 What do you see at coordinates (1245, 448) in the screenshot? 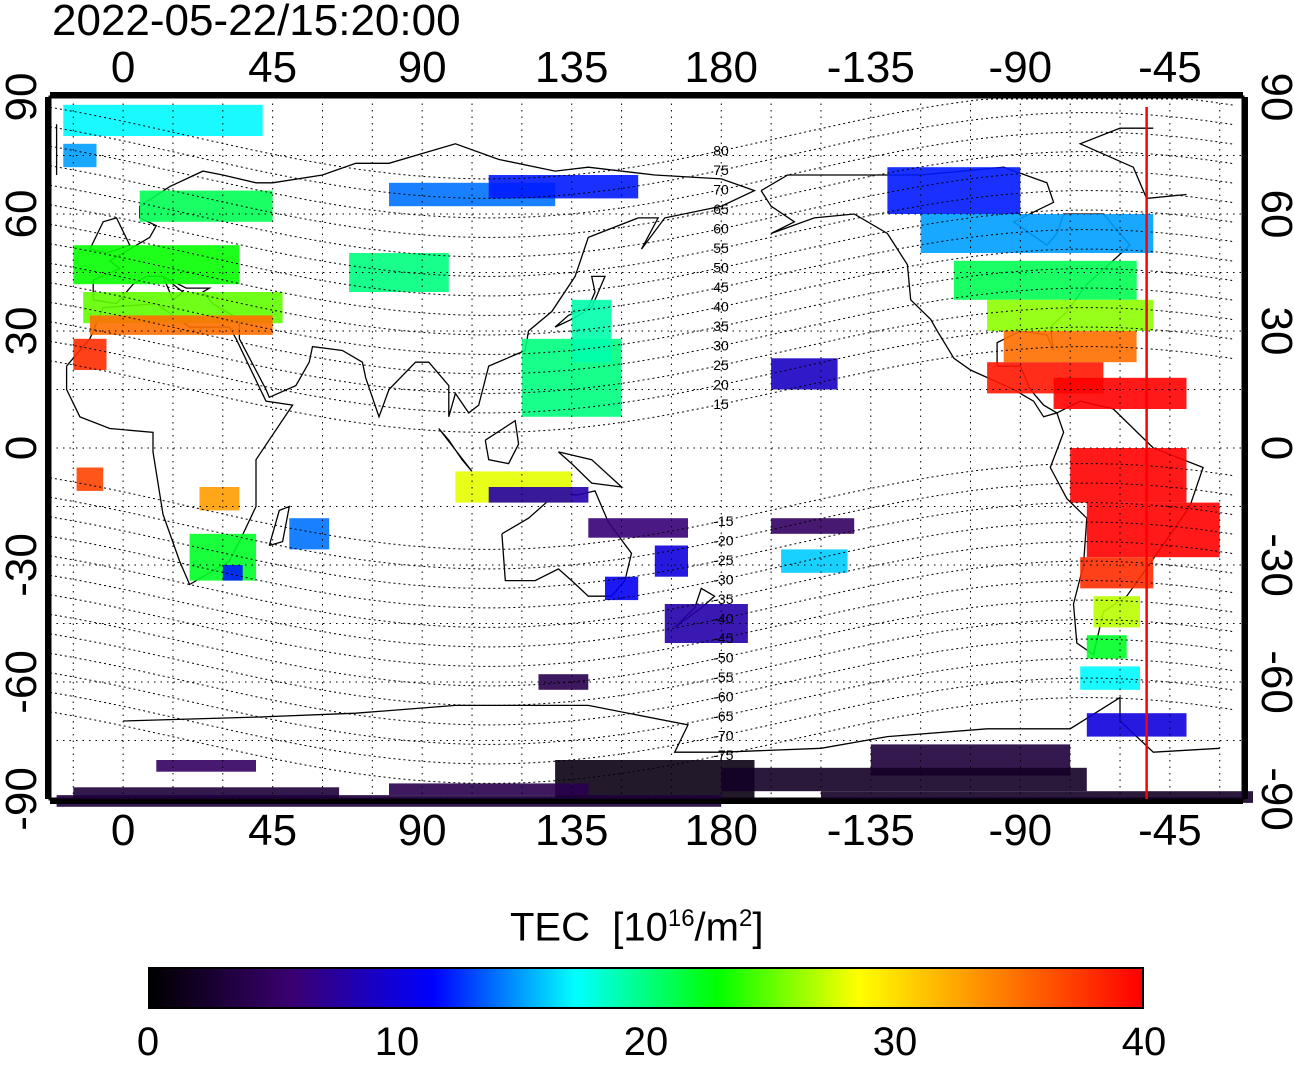
I see `right-axis-bar` at bounding box center [1245, 448].